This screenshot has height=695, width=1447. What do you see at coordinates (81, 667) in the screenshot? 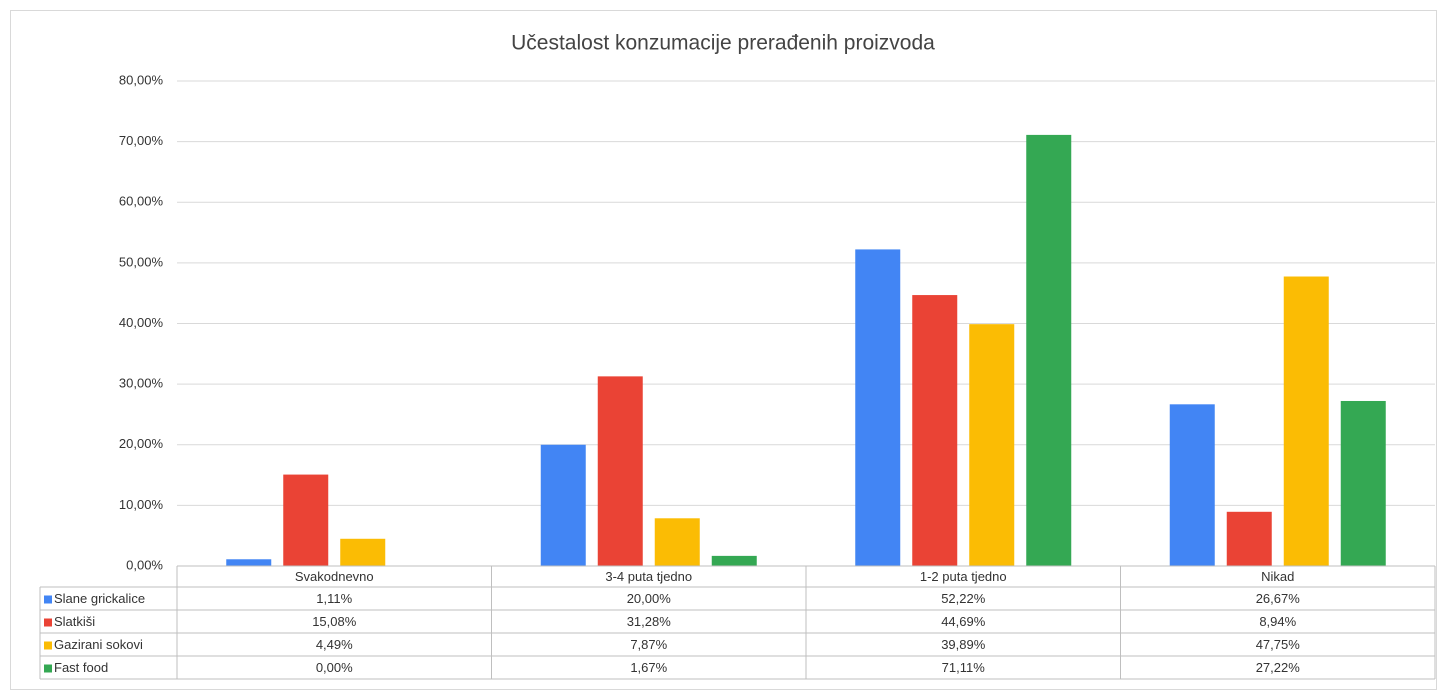
I see `legend-label: Fast food` at bounding box center [81, 667].